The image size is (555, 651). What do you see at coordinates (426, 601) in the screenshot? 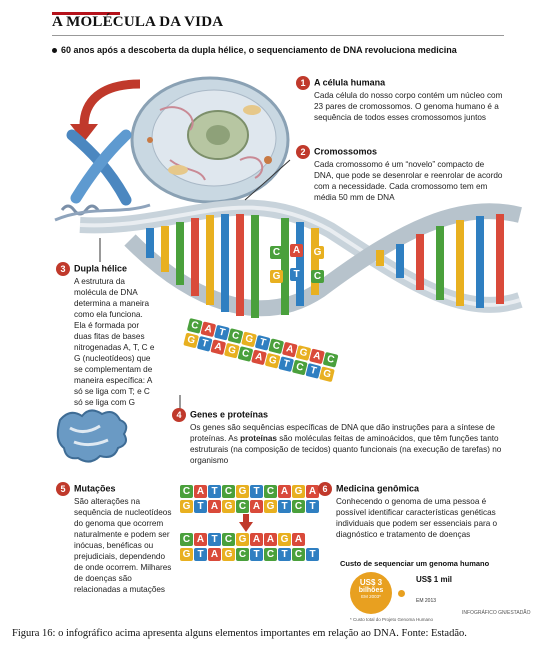
I see `coin-2013-year: EM 2013` at bounding box center [426, 601].